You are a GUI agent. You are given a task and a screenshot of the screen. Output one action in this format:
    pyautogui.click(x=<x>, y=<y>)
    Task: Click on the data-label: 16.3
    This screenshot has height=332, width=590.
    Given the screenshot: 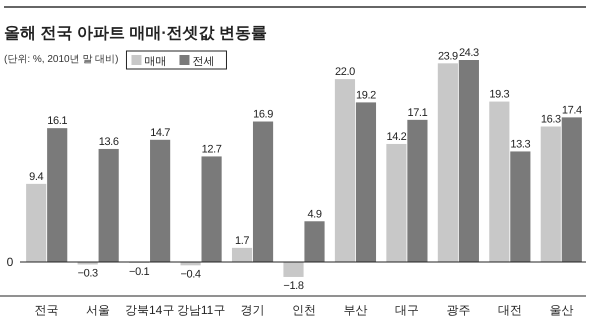 What is the action you would take?
    pyautogui.click(x=550, y=120)
    